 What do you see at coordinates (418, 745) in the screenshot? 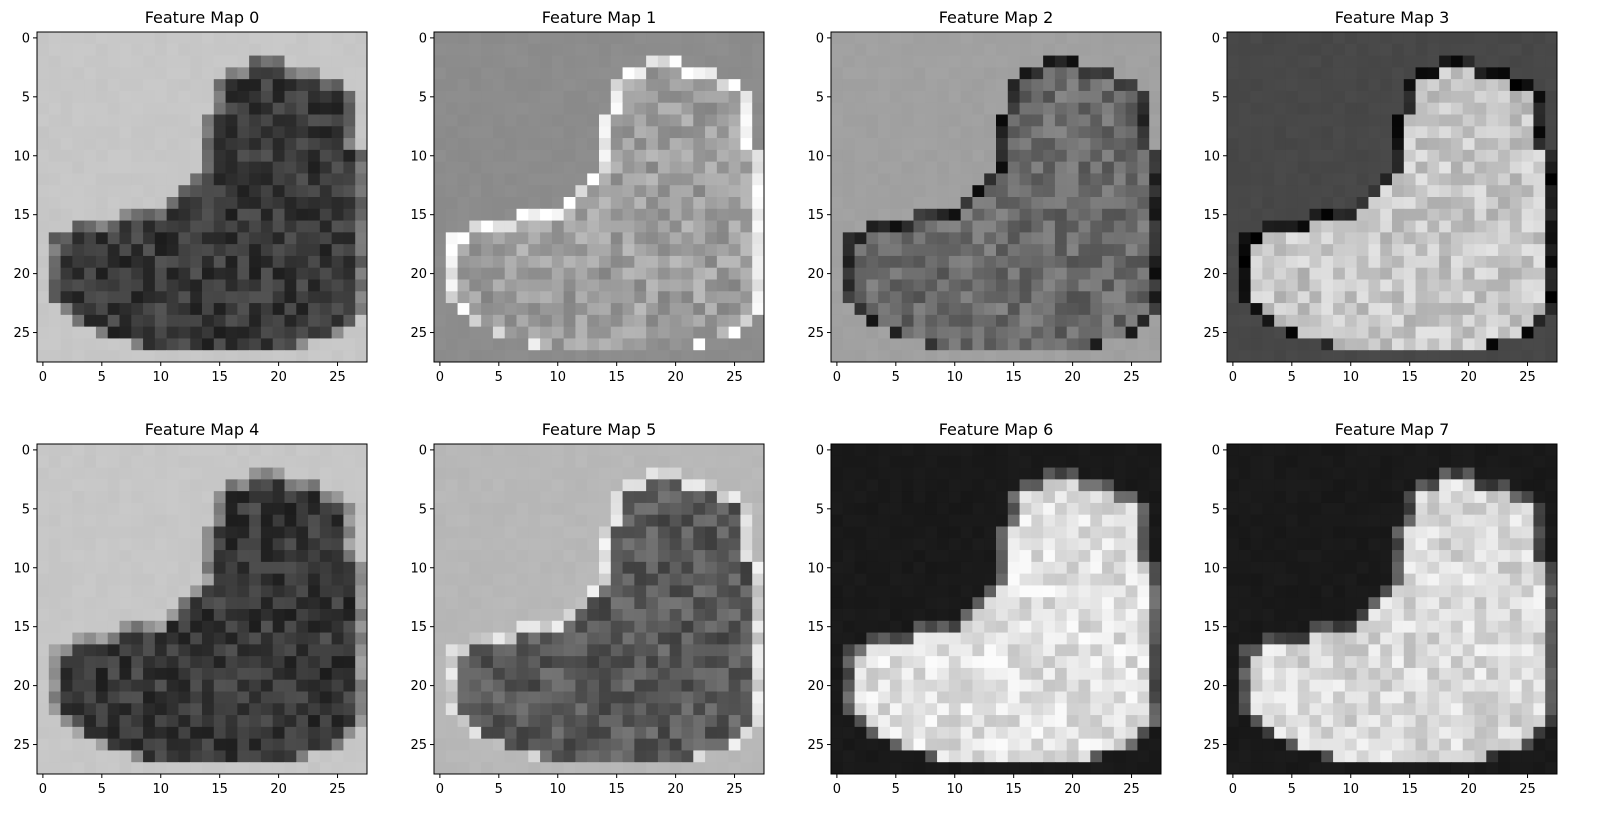
I see `y-tick-label: 25` at bounding box center [418, 745].